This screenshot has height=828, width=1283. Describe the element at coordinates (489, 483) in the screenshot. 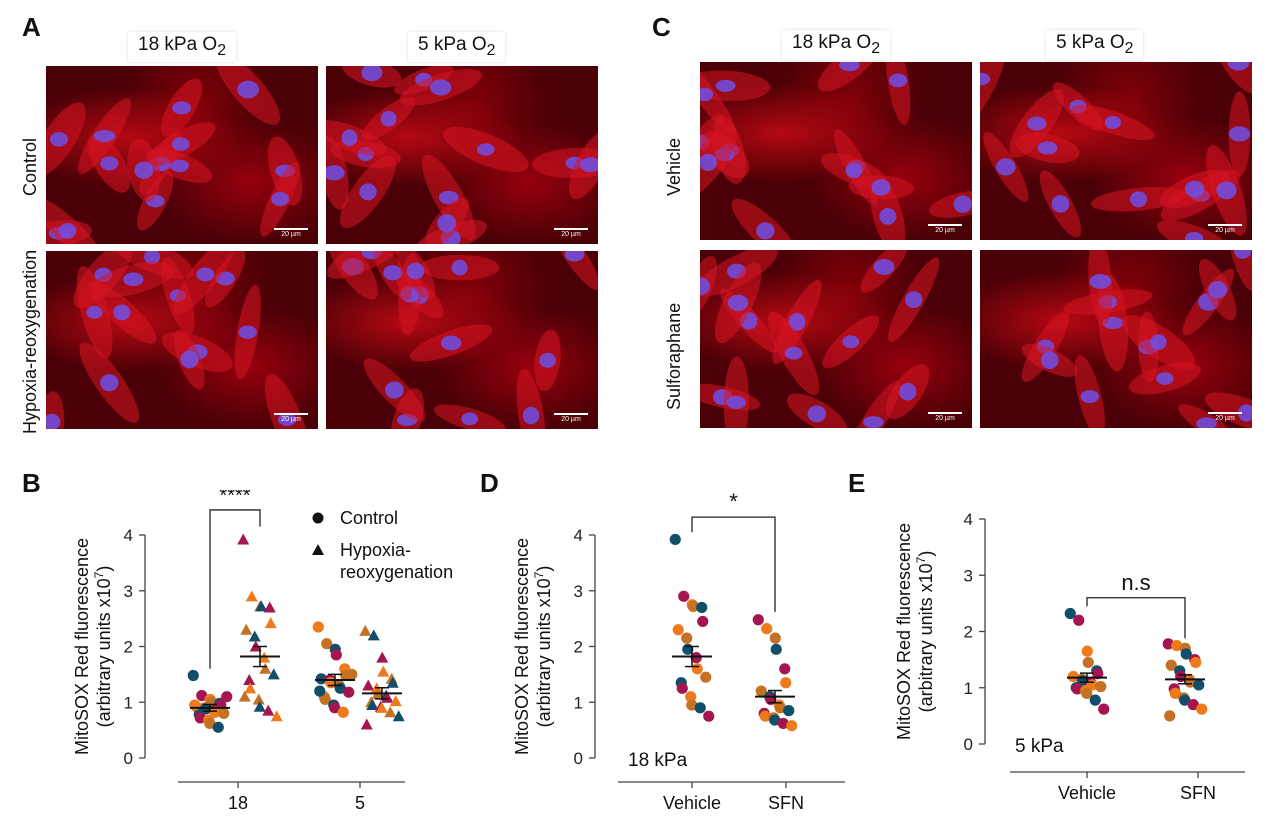

I see `panel-letter-d: D` at that location.